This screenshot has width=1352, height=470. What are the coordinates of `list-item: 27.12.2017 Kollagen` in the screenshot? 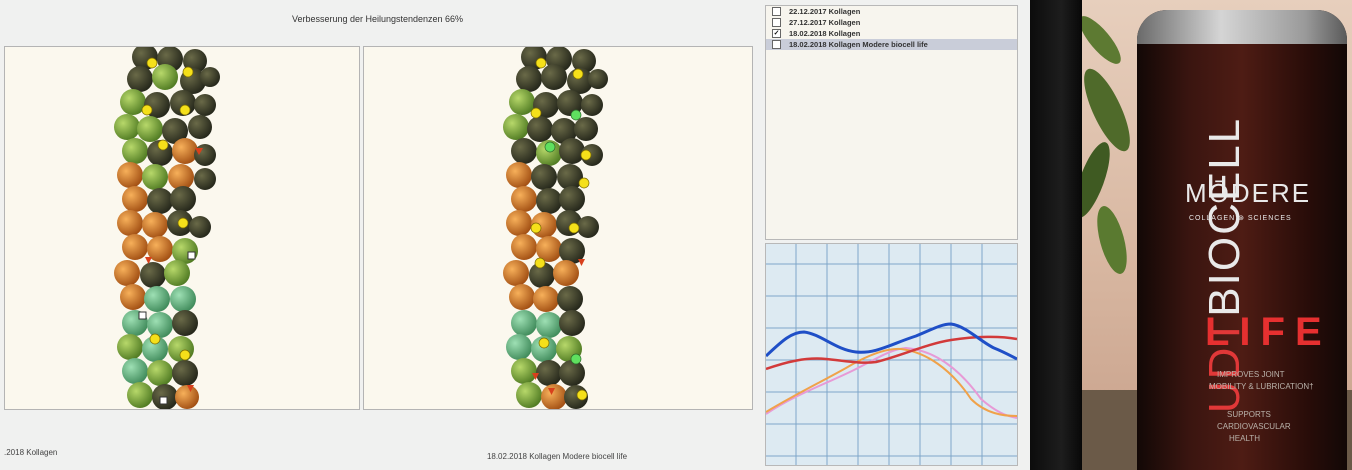 It's located at (891, 22).